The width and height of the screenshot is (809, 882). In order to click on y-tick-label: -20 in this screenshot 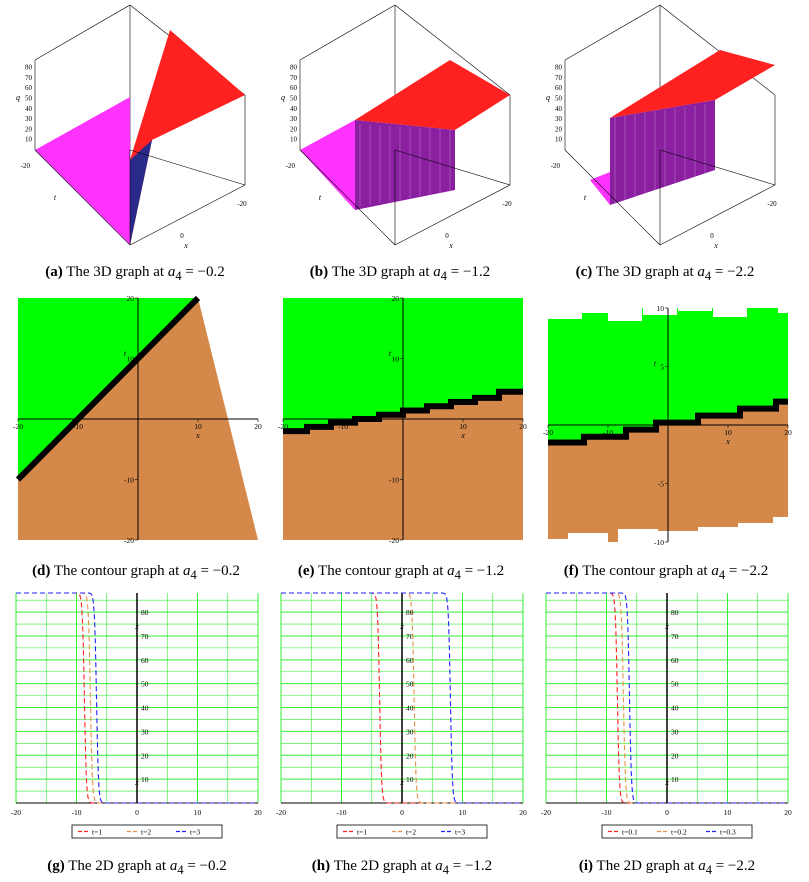, I will do `click(394, 540)`.